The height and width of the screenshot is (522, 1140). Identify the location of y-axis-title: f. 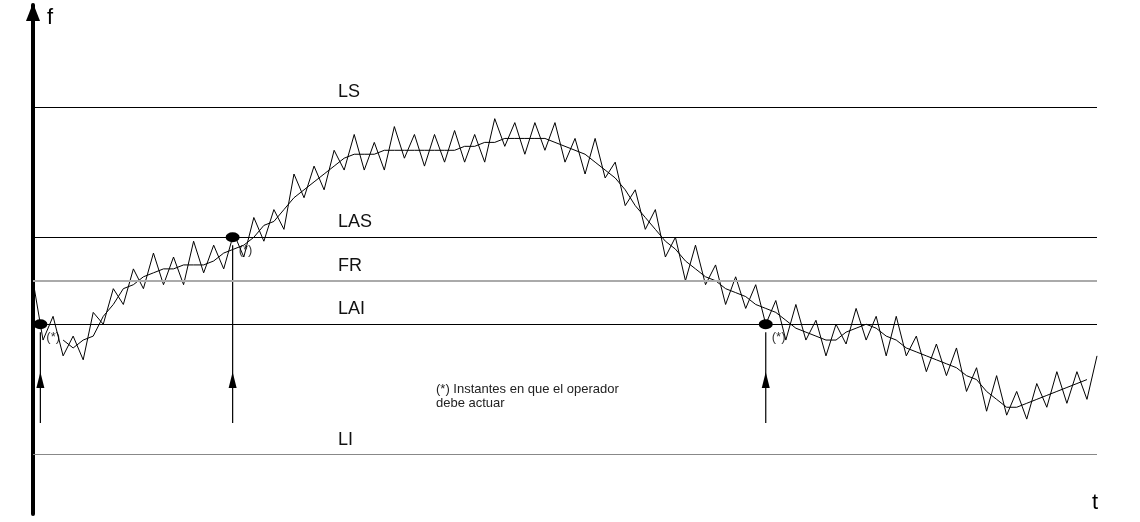
(50, 16).